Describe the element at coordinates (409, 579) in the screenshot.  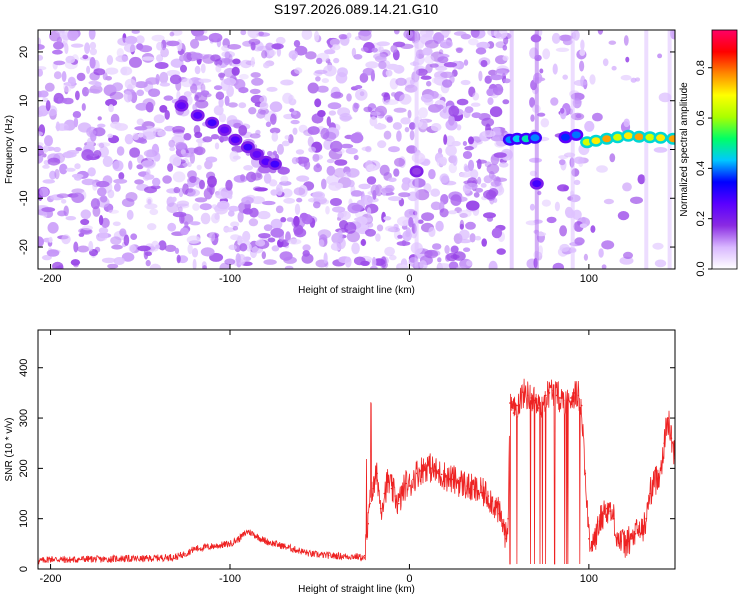
I see `x-tick-label: 0` at that location.